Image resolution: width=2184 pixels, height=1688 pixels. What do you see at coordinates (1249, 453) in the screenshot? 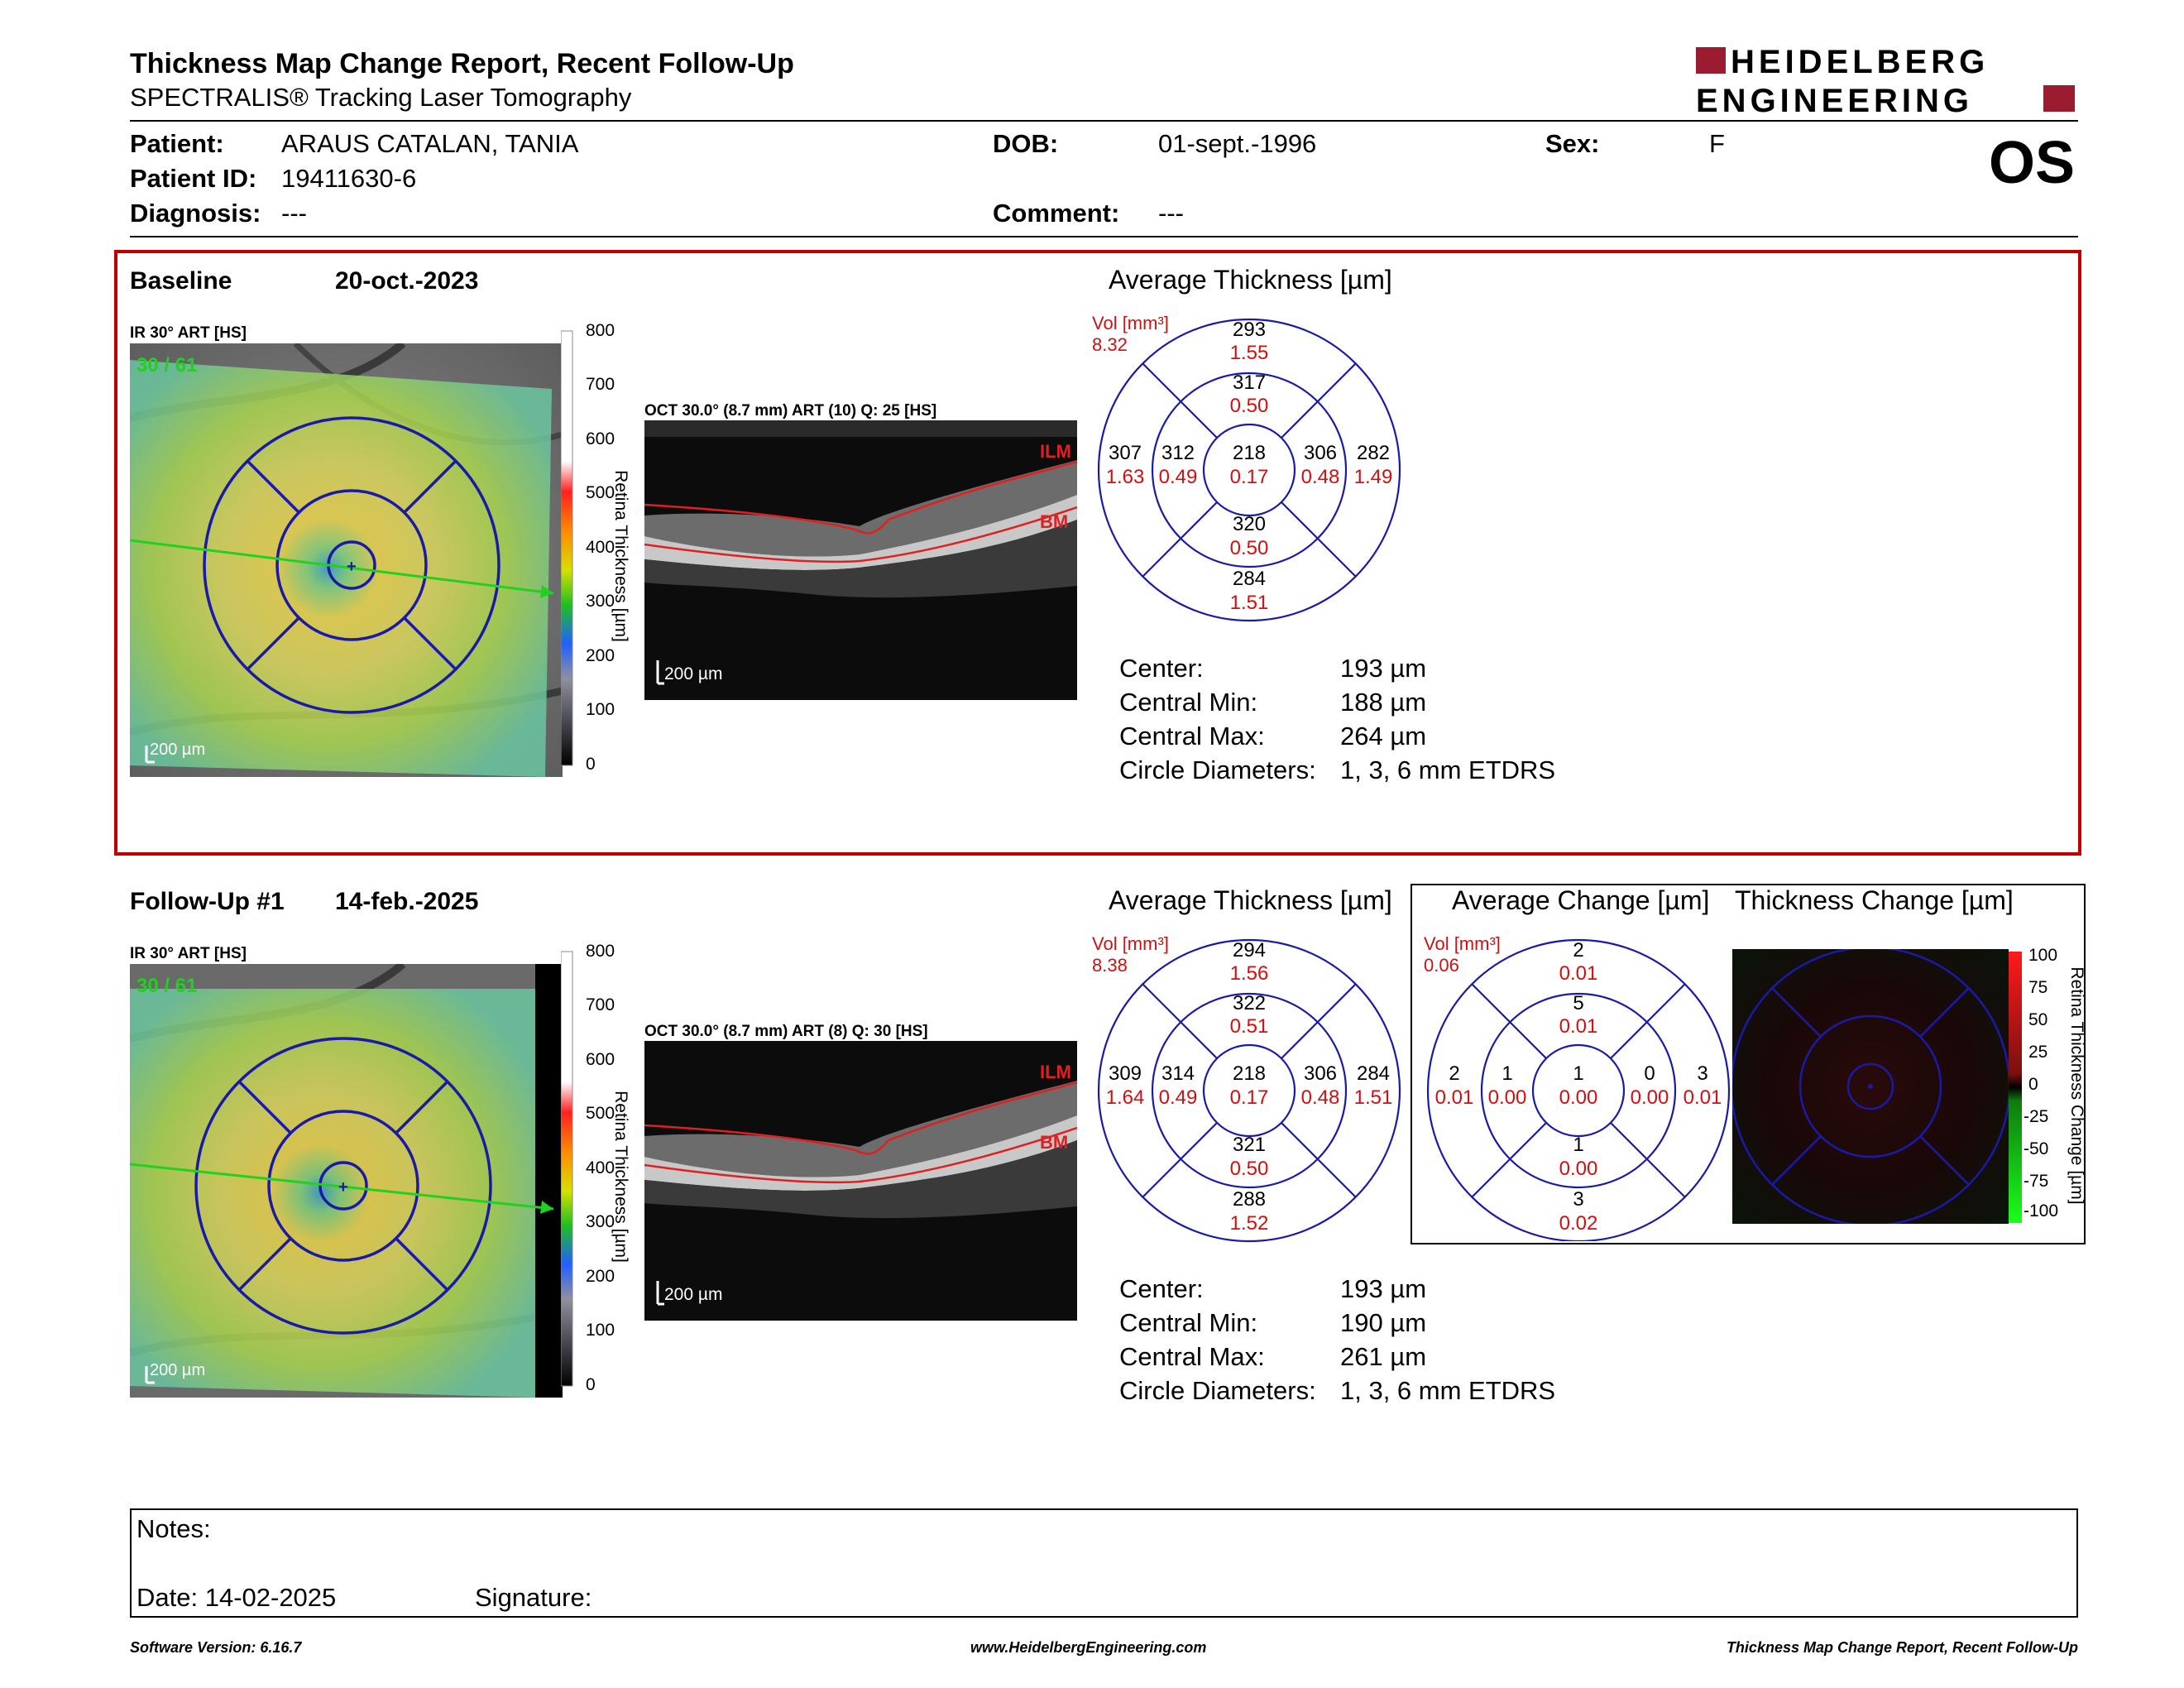
I see `svg-text: 218` at bounding box center [1249, 453].